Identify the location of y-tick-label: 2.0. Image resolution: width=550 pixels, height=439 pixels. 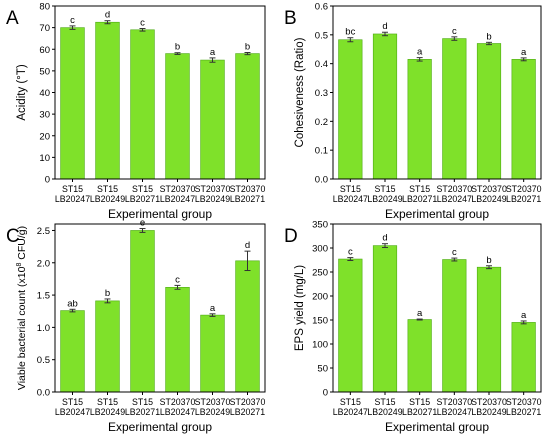
(43, 263).